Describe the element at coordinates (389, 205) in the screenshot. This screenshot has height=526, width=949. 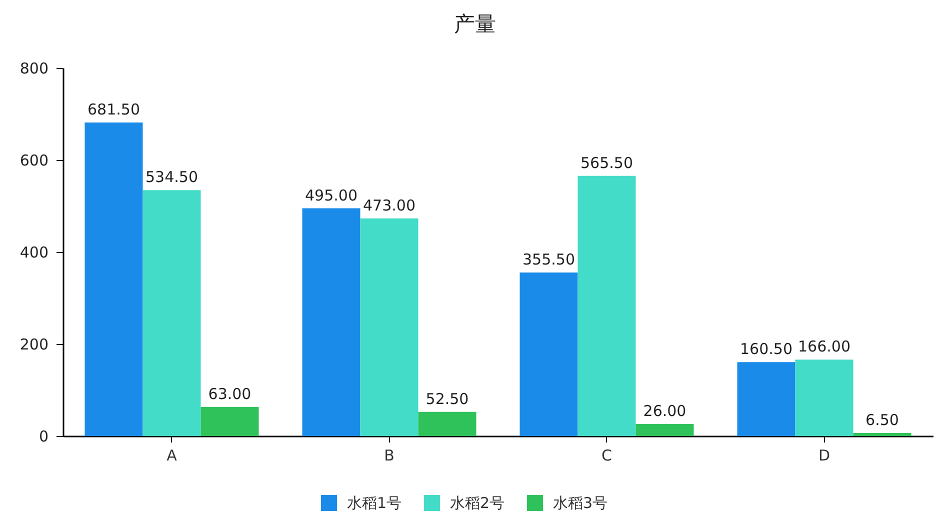
I see `data-label: 473.00` at that location.